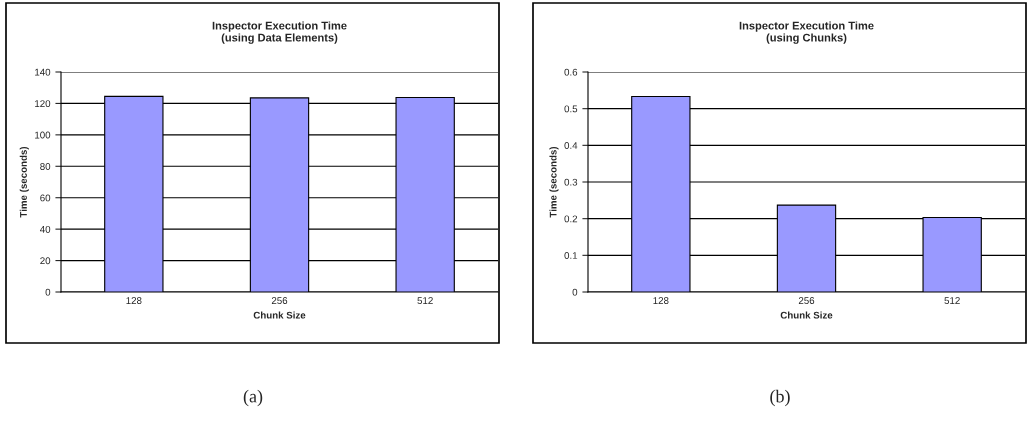  What do you see at coordinates (45, 166) in the screenshot?
I see `y-tick-label: 80` at bounding box center [45, 166].